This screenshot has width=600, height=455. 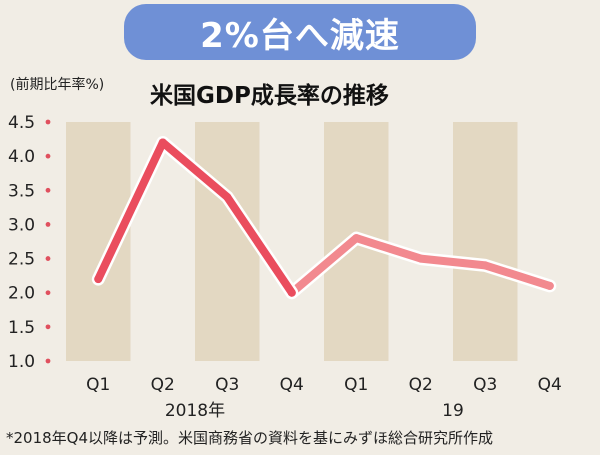 What do you see at coordinates (227, 385) in the screenshot?
I see `x-tick-label-3: Q3` at bounding box center [227, 385].